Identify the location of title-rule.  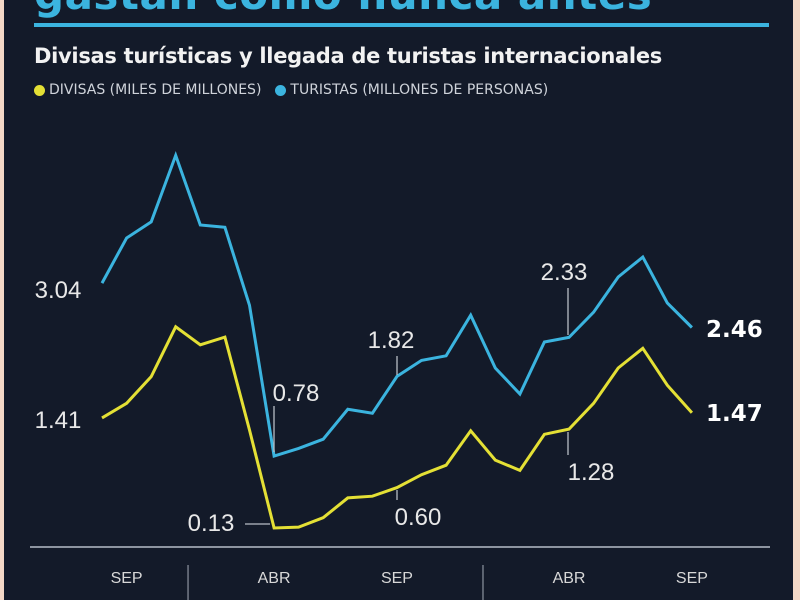
(401, 25).